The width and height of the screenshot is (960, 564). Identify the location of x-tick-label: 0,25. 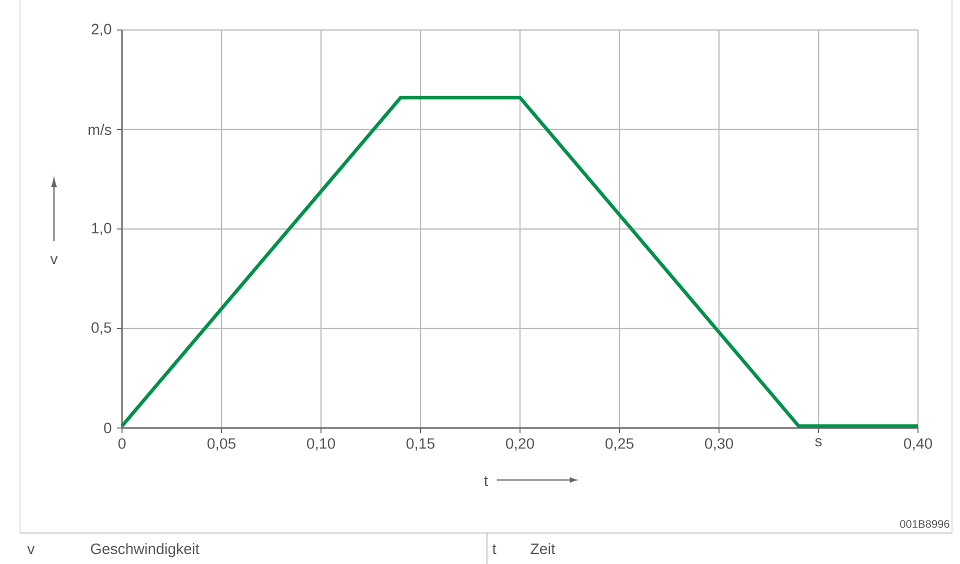
(620, 444).